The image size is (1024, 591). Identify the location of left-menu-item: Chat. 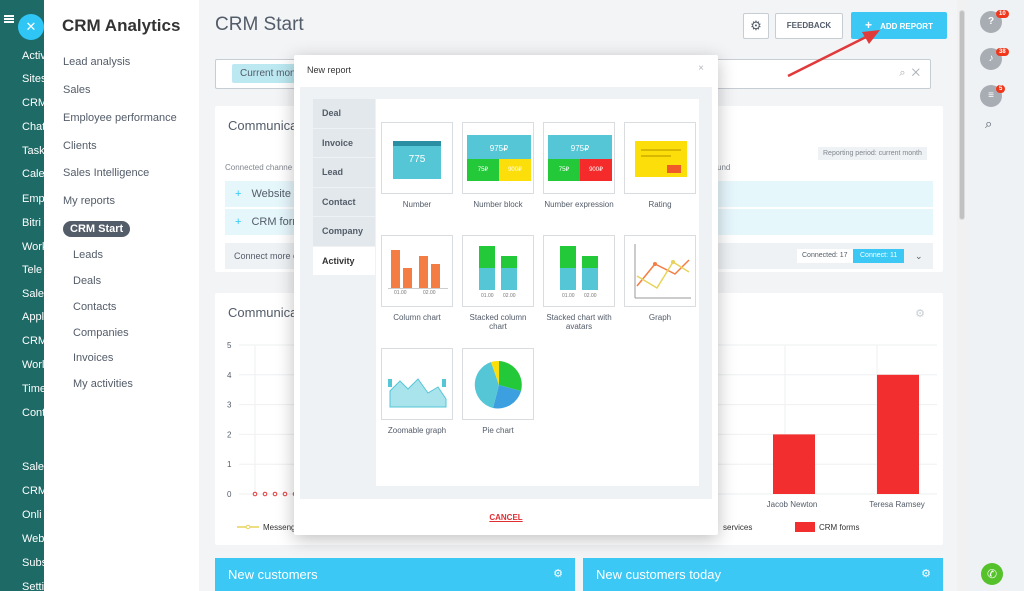
(33, 127).